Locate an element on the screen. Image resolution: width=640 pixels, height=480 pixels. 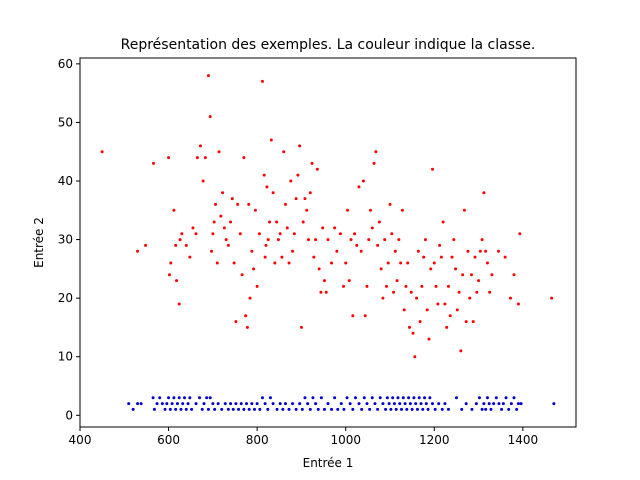
y-tick-label: 40 is located at coordinates (65, 181).